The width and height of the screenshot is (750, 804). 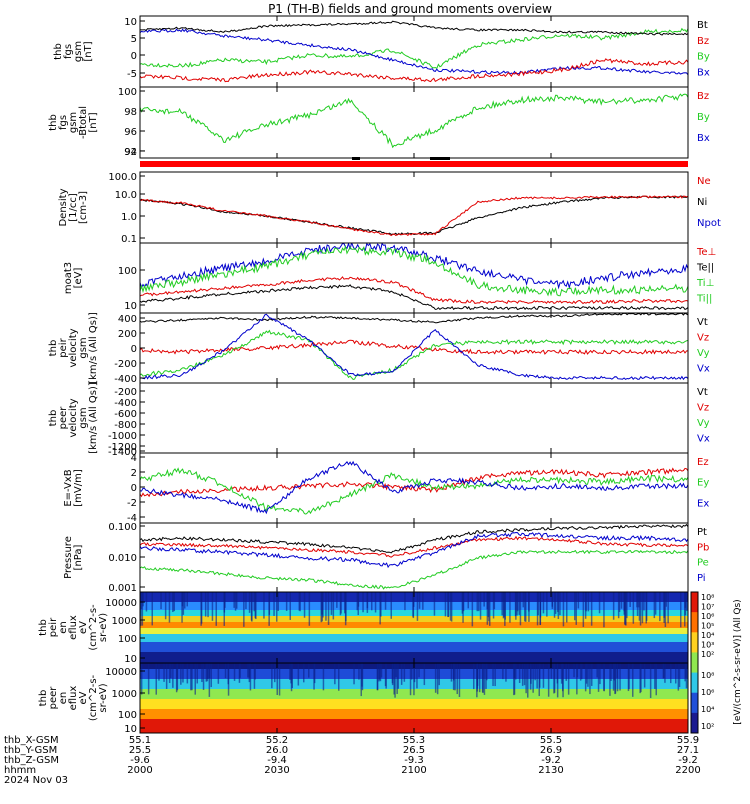 What do you see at coordinates (414, 121) in the screenshot?
I see `series-btotal` at bounding box center [414, 121].